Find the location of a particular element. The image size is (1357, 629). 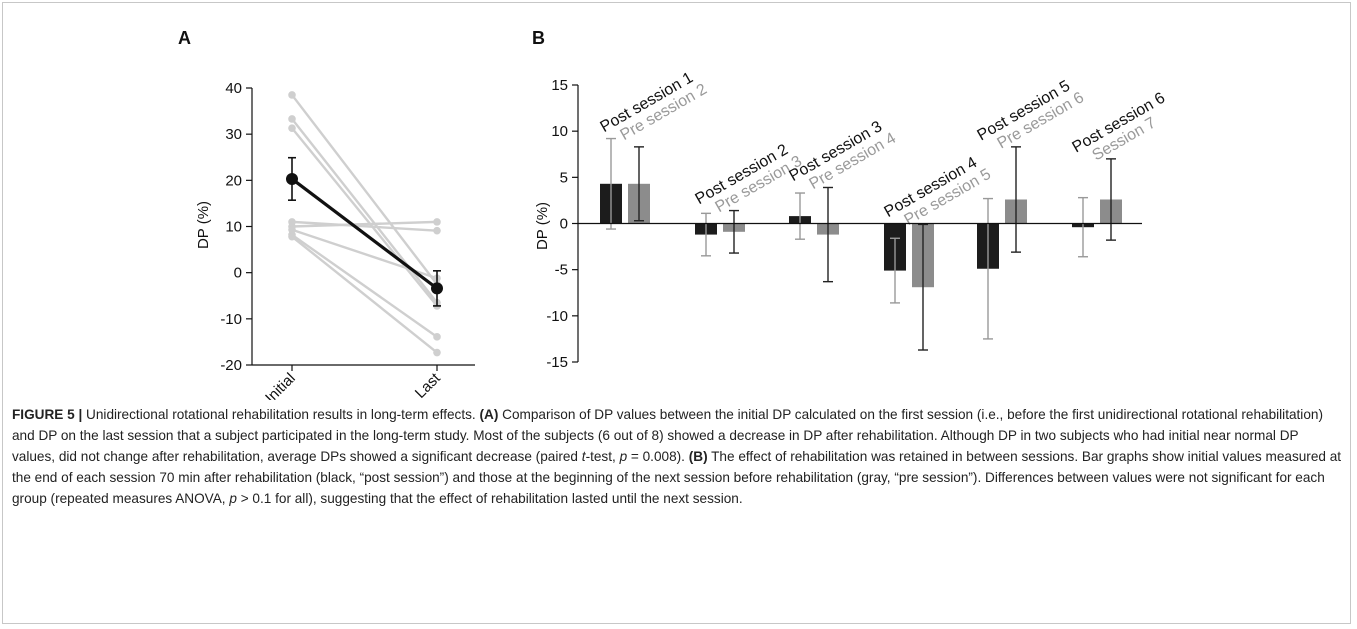

panel-b-bars is located at coordinates (861, 244).